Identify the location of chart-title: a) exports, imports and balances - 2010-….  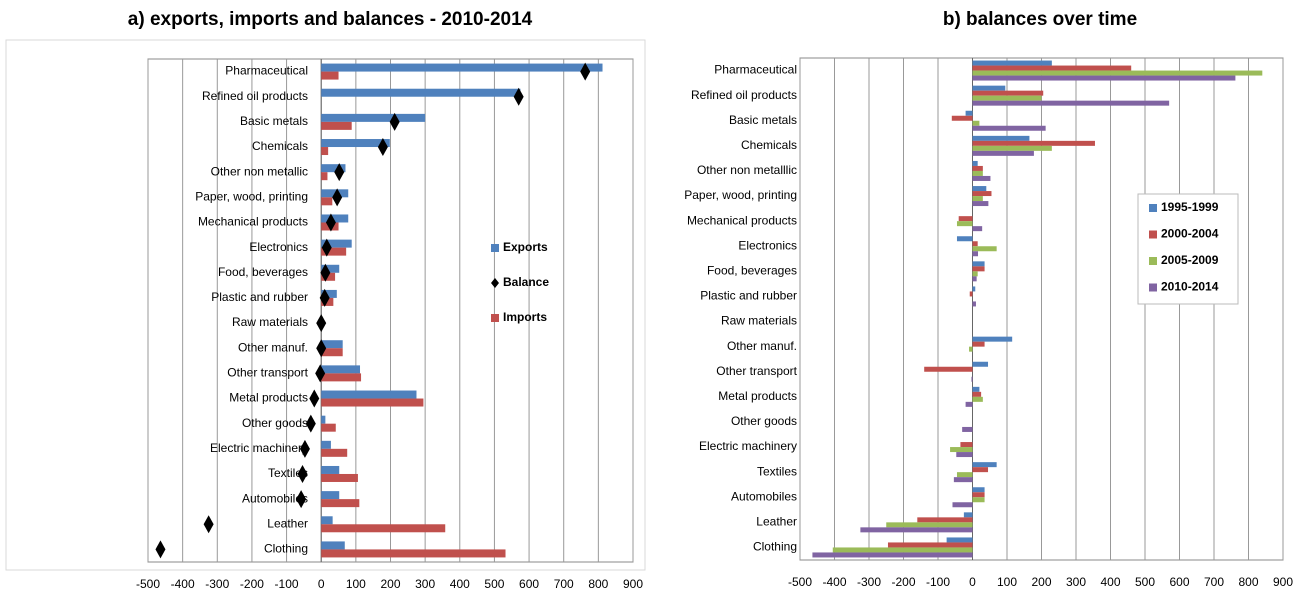
(330, 19).